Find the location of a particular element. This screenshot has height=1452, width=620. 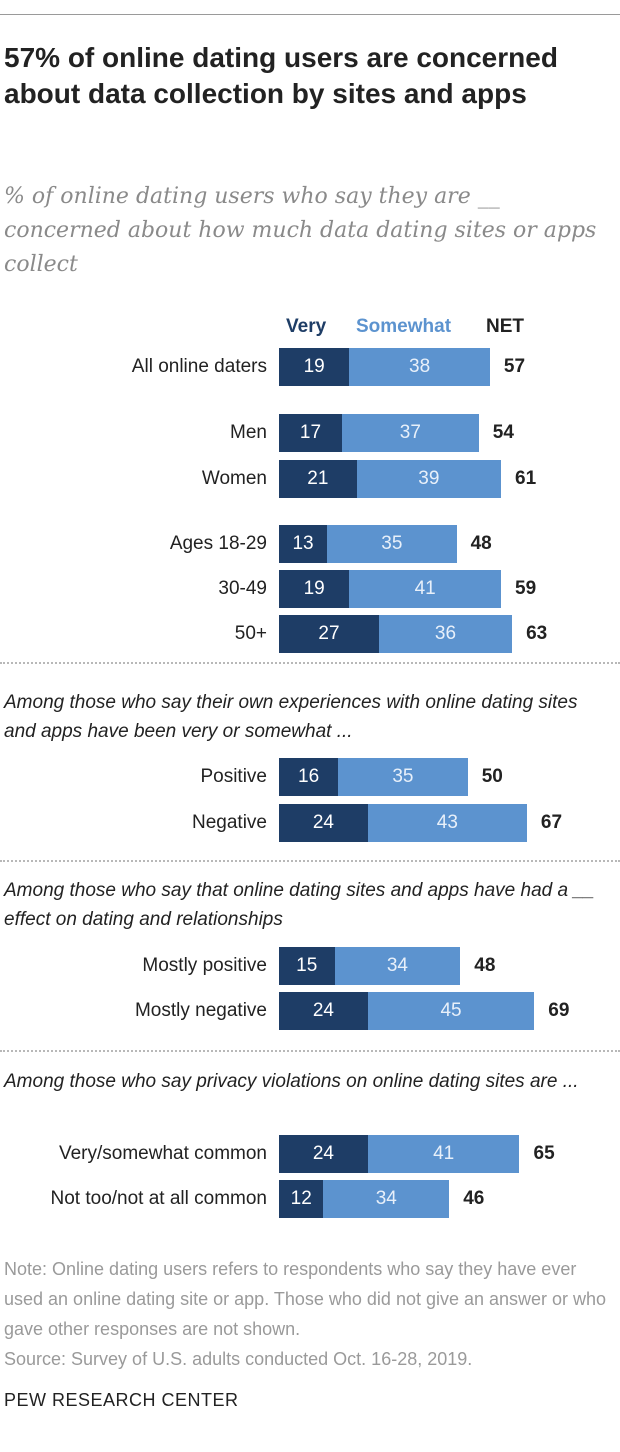

bar-value-very: 21 is located at coordinates (318, 478).